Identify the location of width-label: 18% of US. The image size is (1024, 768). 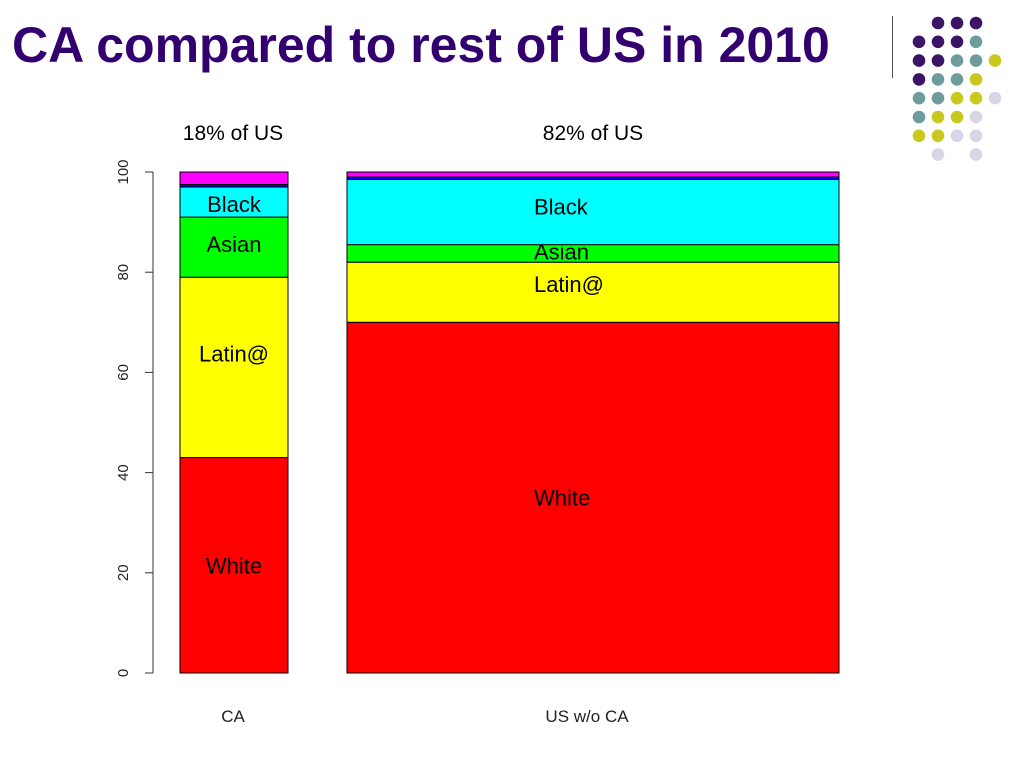
(233, 133).